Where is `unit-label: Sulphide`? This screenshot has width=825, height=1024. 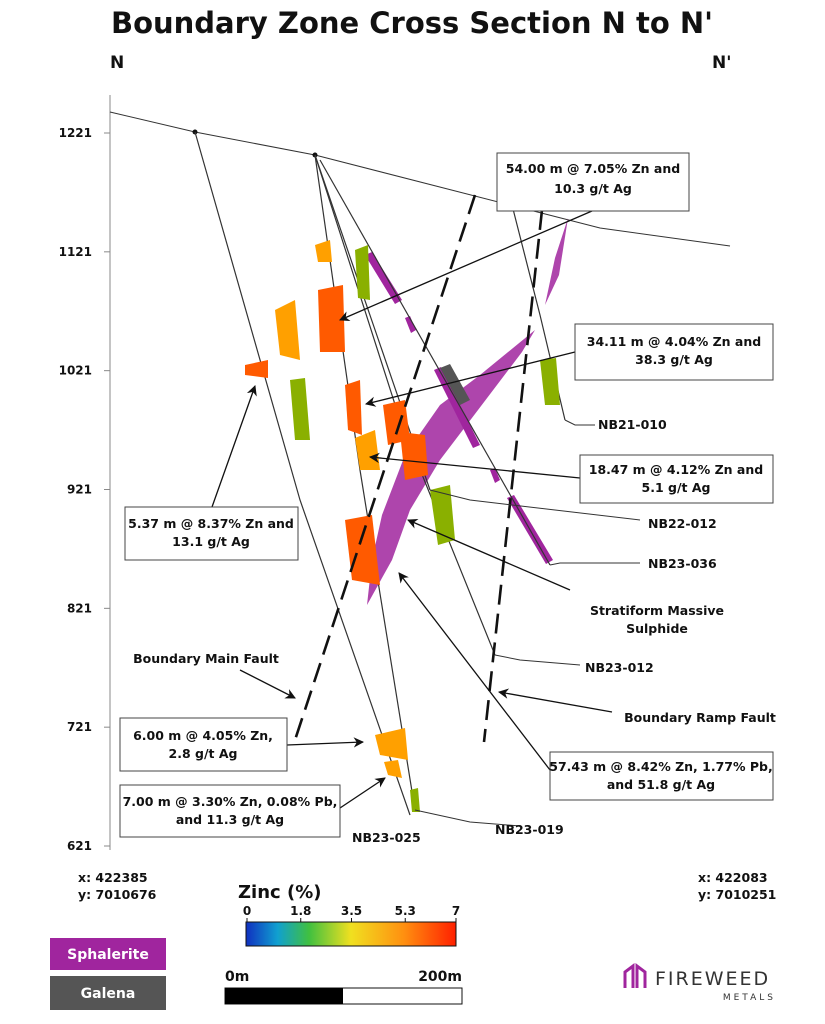
unit-label: Sulphide is located at coordinates (657, 628).